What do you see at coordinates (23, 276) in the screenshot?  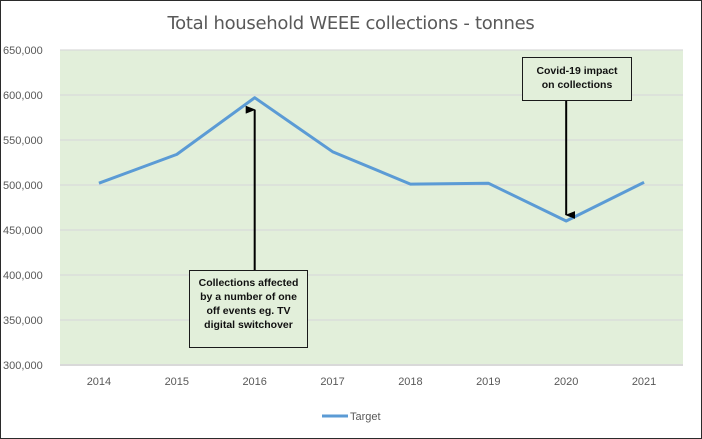 I see `y-tick-label: 400,000` at bounding box center [23, 276].